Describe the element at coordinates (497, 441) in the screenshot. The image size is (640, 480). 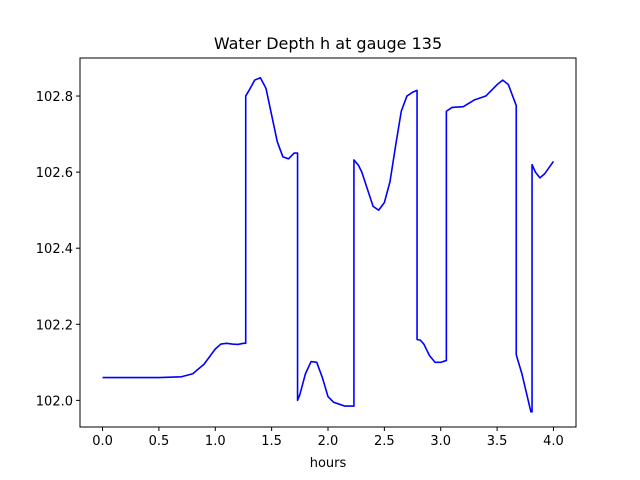
I see `x-tick-label: 3.5` at that location.